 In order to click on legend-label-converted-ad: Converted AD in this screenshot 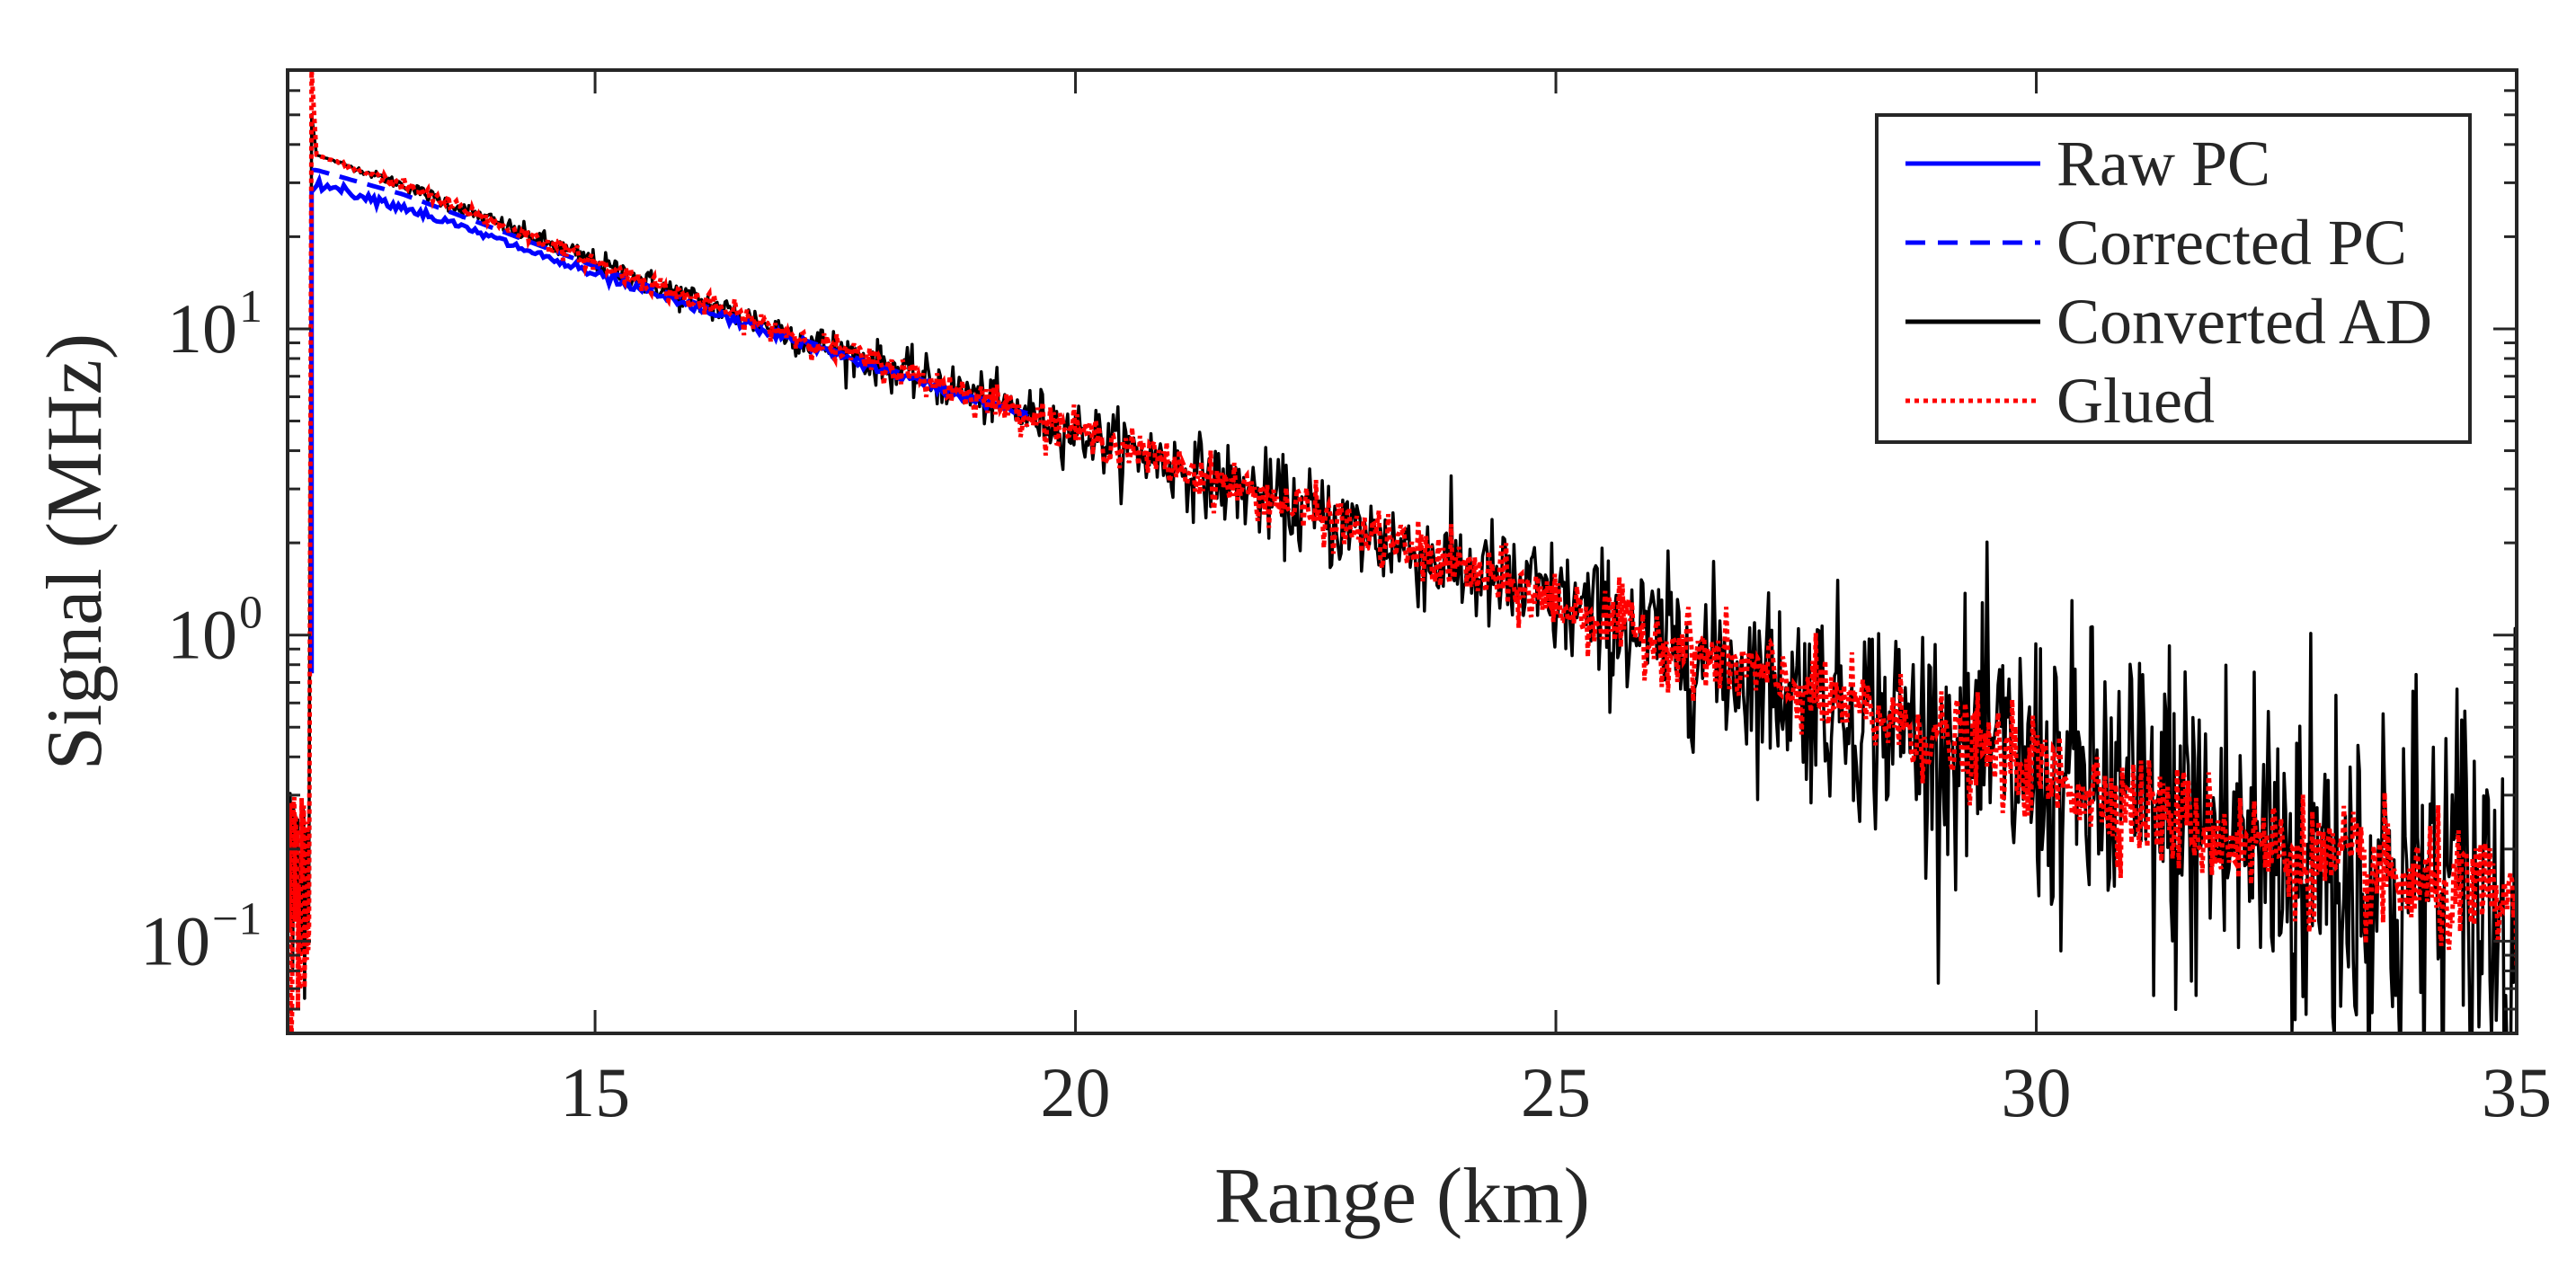, I will do `click(2244, 322)`.